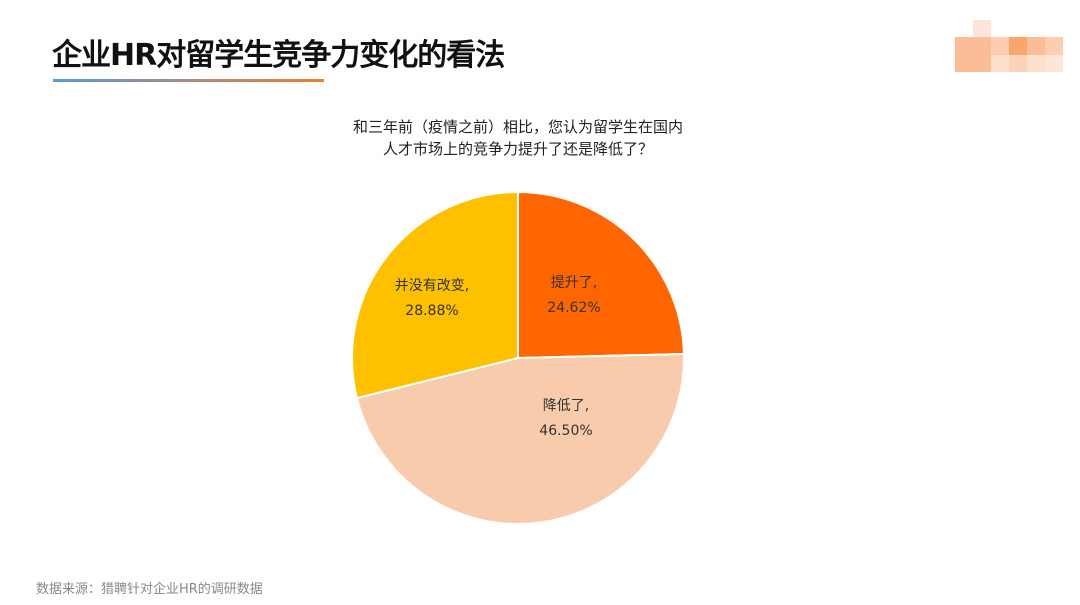 Image resolution: width=1080 pixels, height=605 pixels. I want to click on brand-logo, so click(1009, 46).